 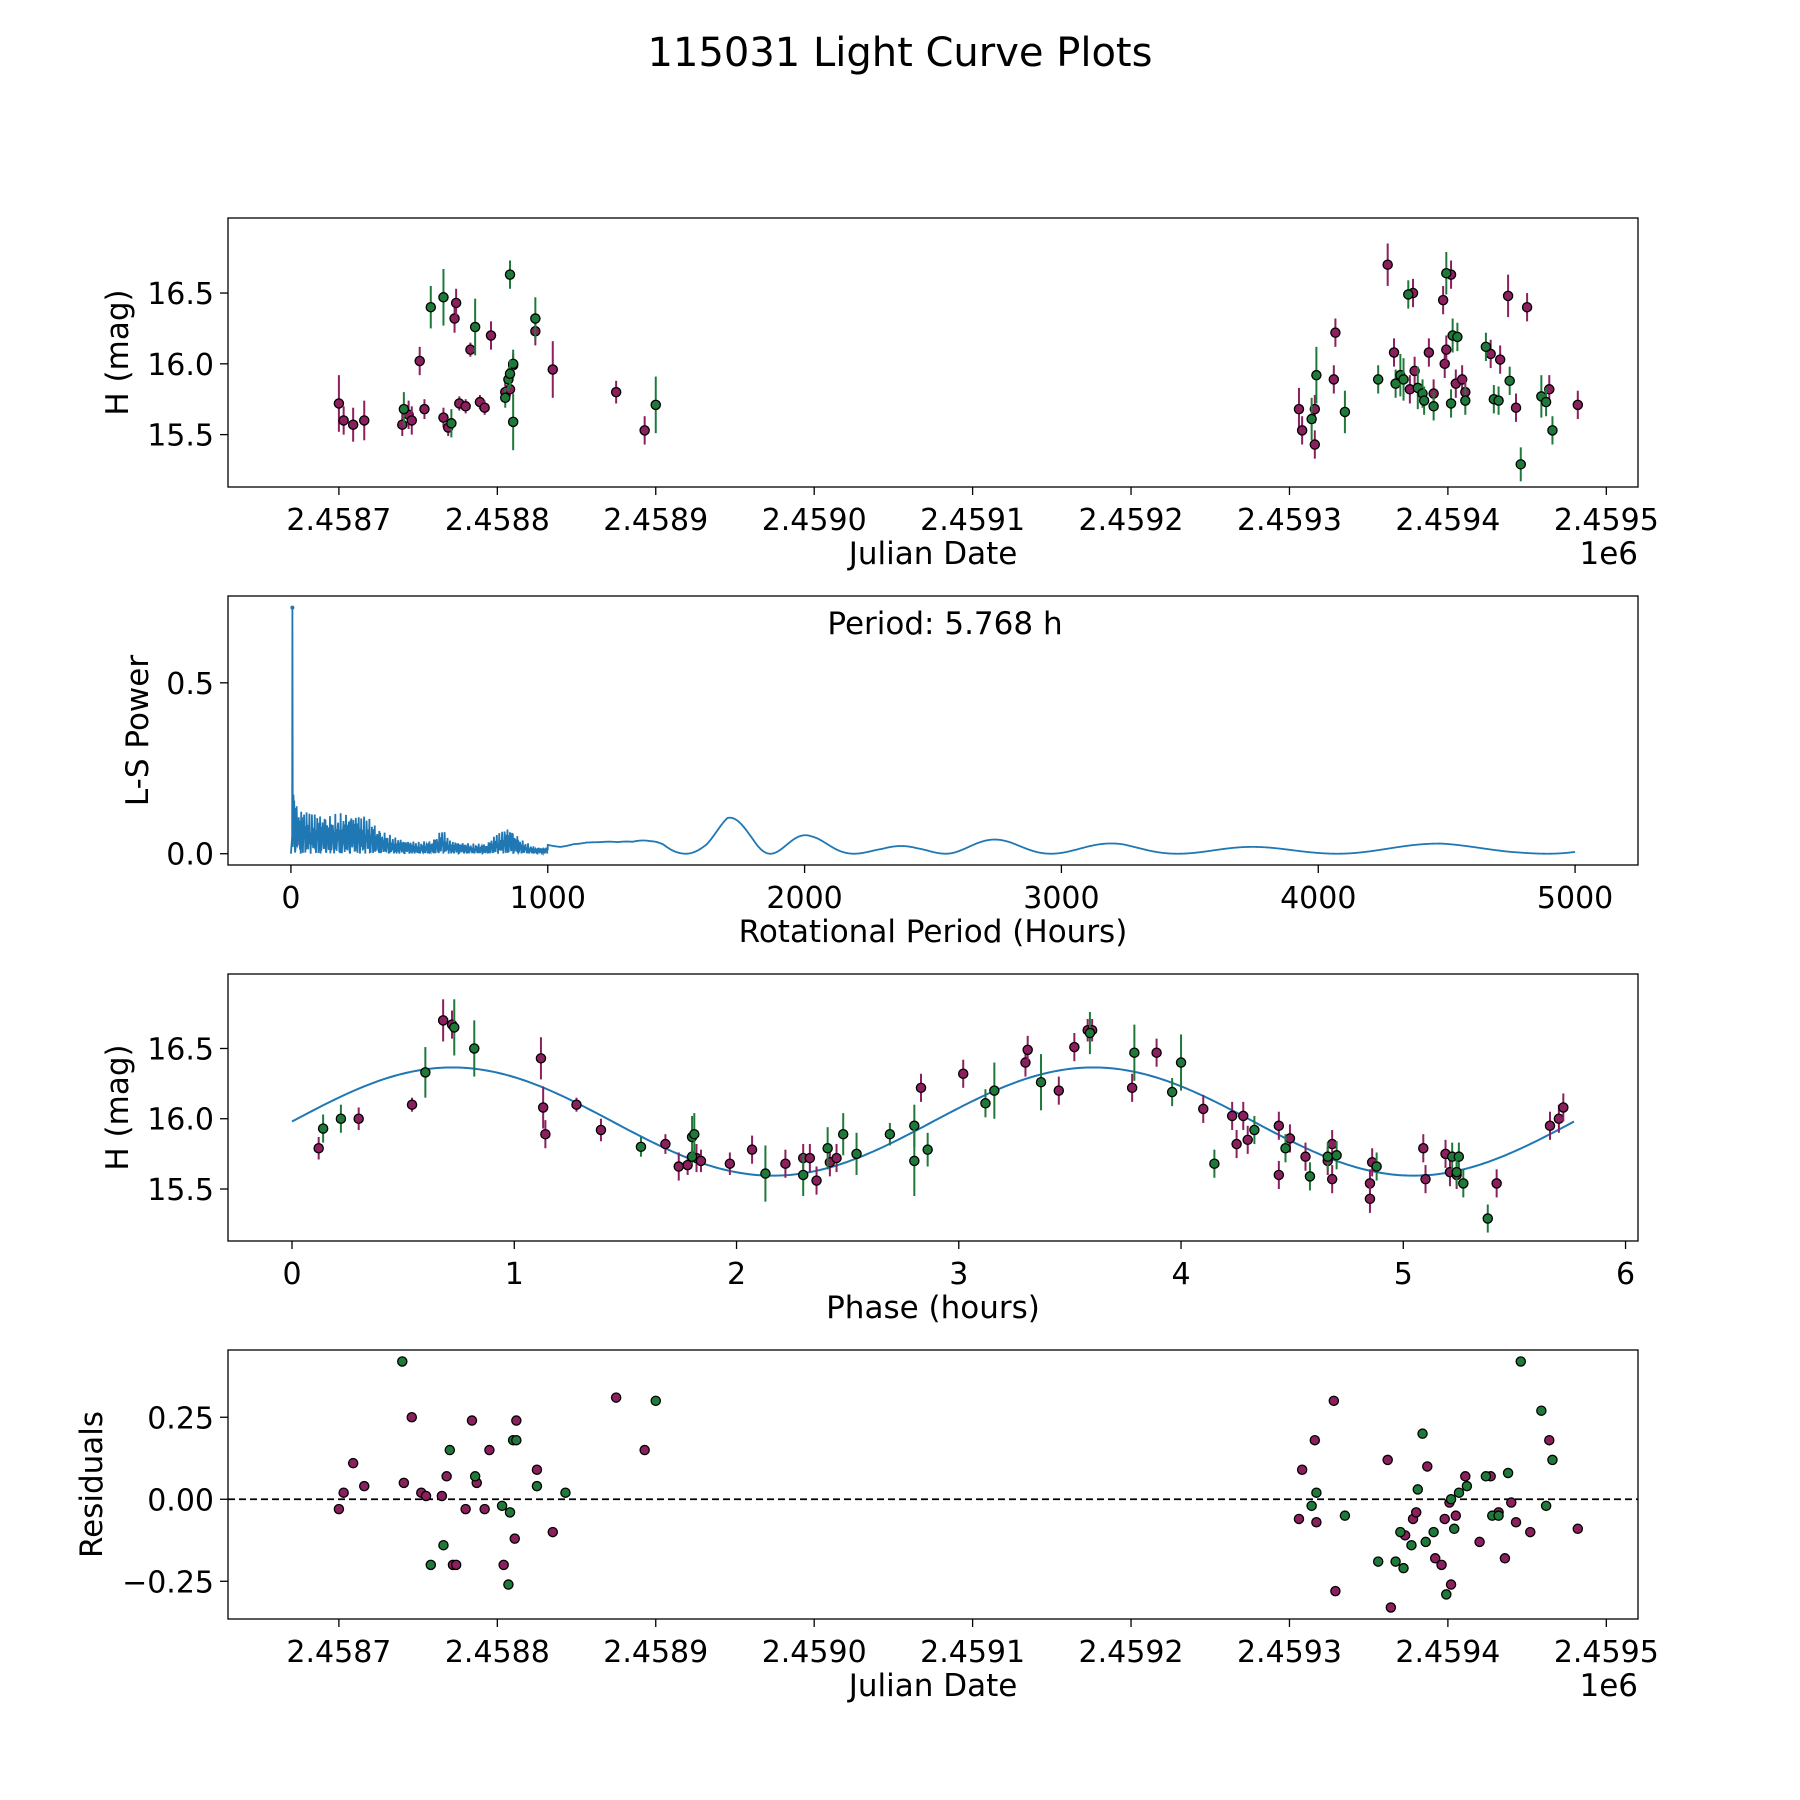 What do you see at coordinates (1289, 1652) in the screenshot?
I see `residuals-xtick-label: 2.4593` at bounding box center [1289, 1652].